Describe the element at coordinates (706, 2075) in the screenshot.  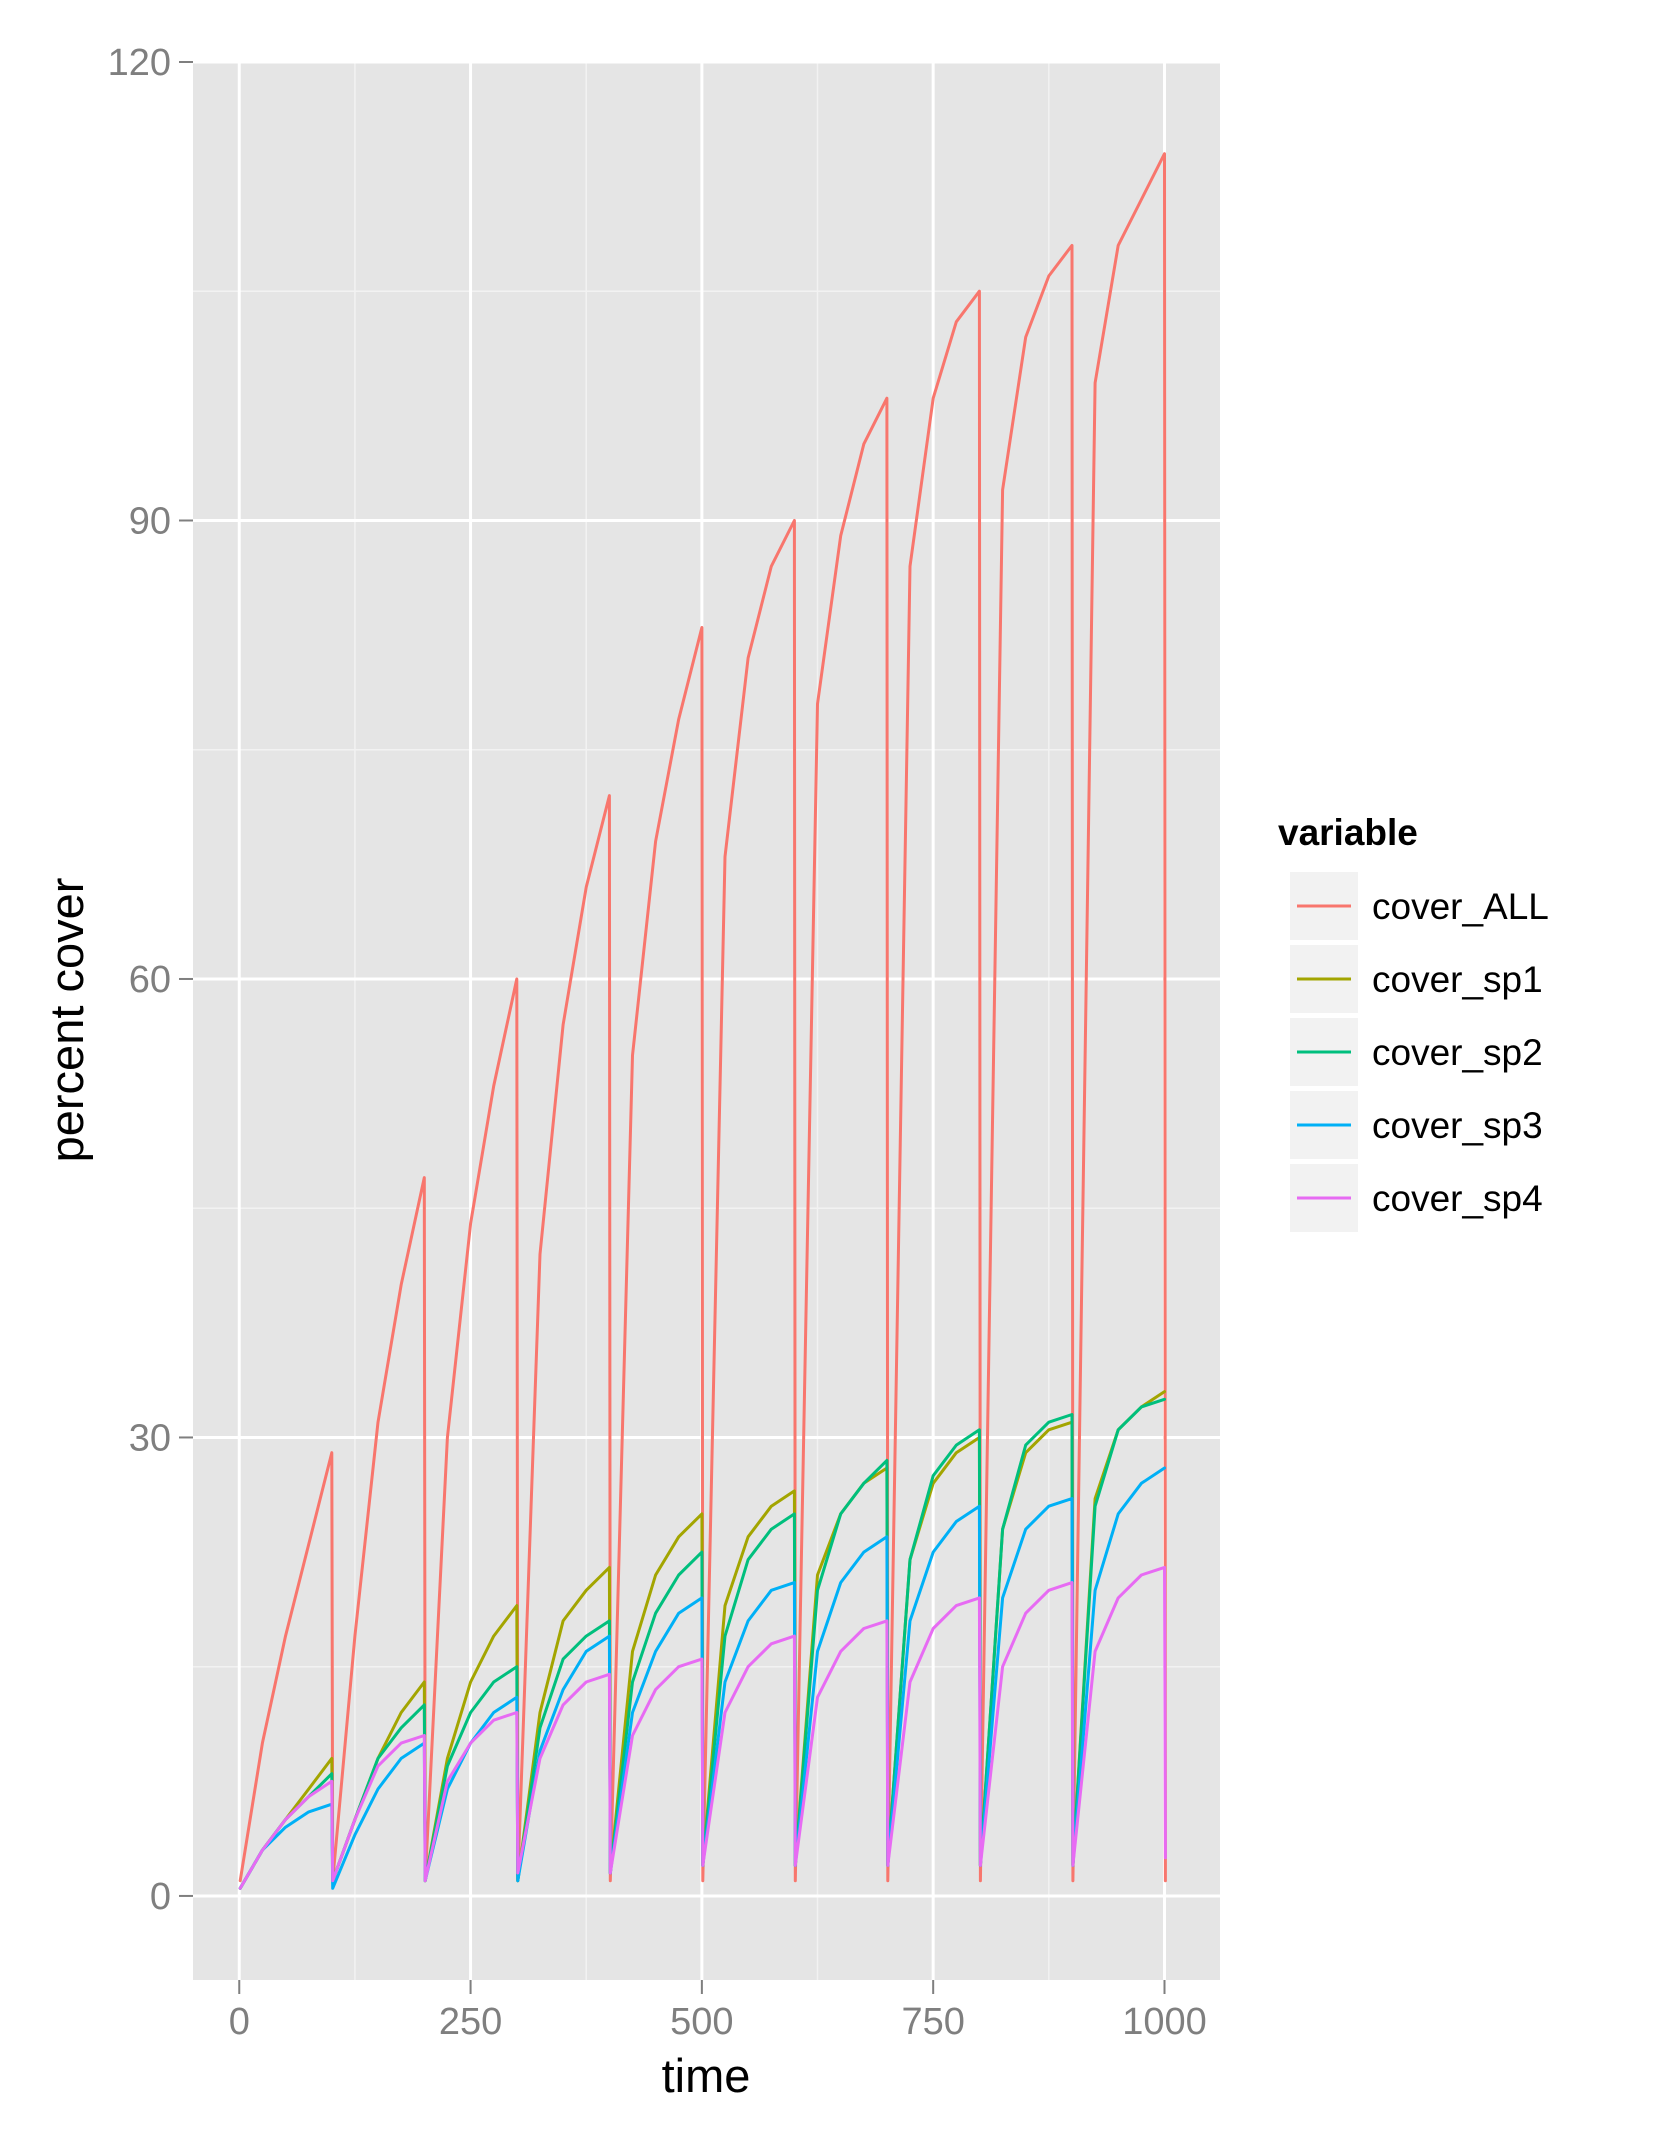
I see `x-axis-title: time` at that location.